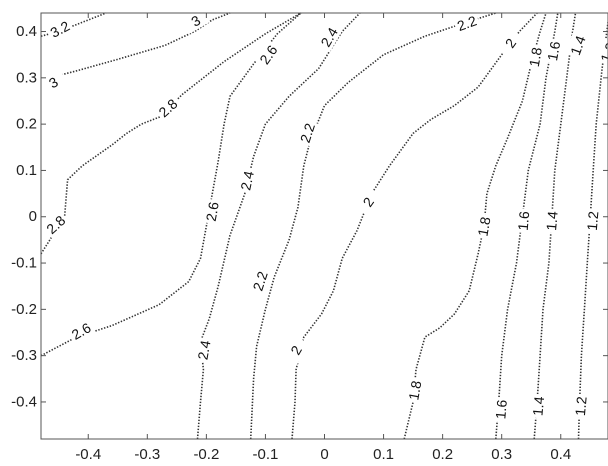 Image resolution: width=608 pixels, height=466 pixels. What do you see at coordinates (24, 355) in the screenshot?
I see `y-tick-label: -0.3` at bounding box center [24, 355].